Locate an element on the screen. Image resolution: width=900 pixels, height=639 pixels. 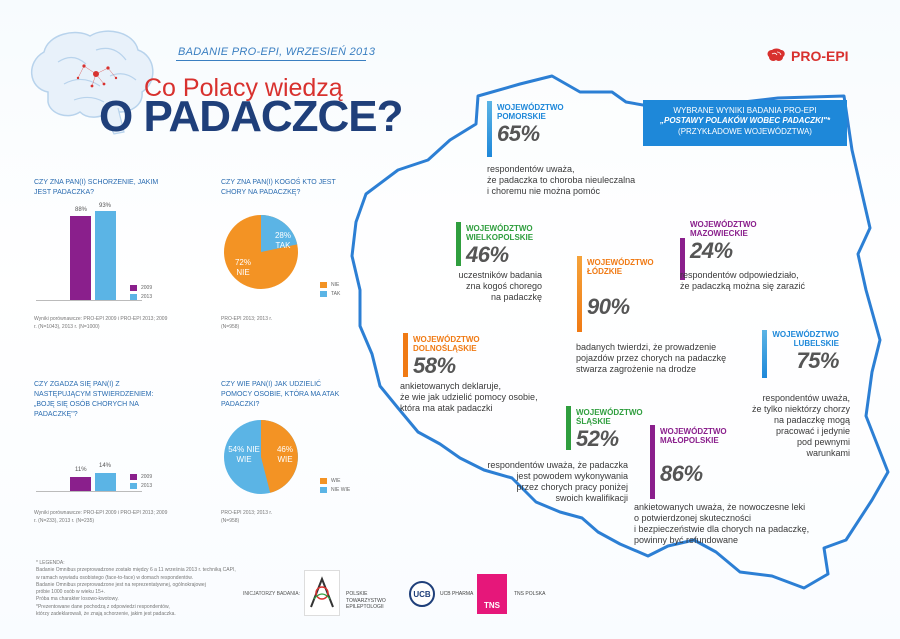
mazowieckie-name1: WOJEWÓDZTWO is located at coordinates (723, 224).